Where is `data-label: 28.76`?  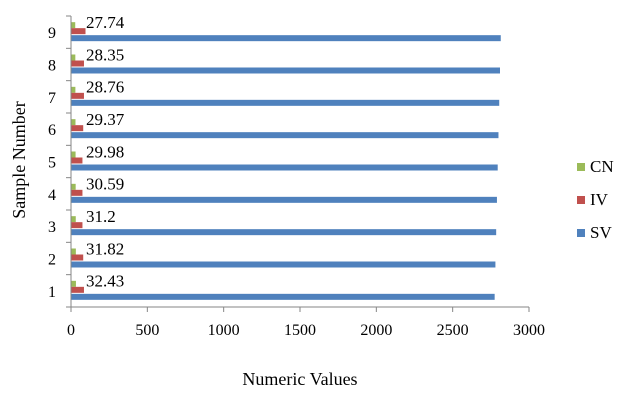 data-label: 28.76 is located at coordinates (105, 87).